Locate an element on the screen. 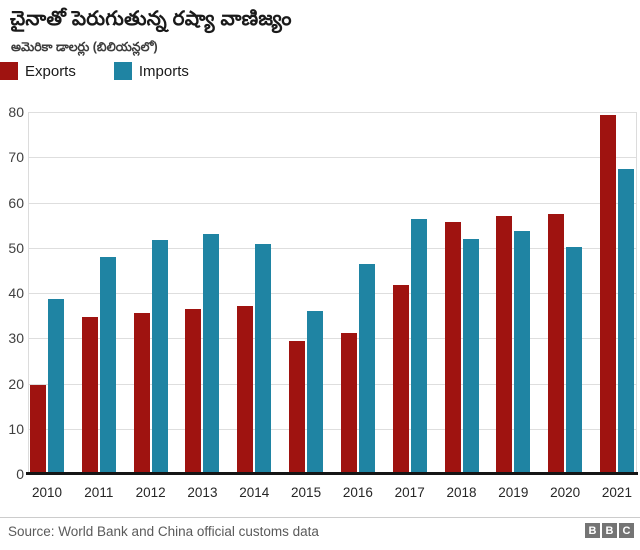 Image resolution: width=640 pixels, height=550 pixels. y-axis: 0 10 20 30 40 50 60 70 80 is located at coordinates (12, 275).